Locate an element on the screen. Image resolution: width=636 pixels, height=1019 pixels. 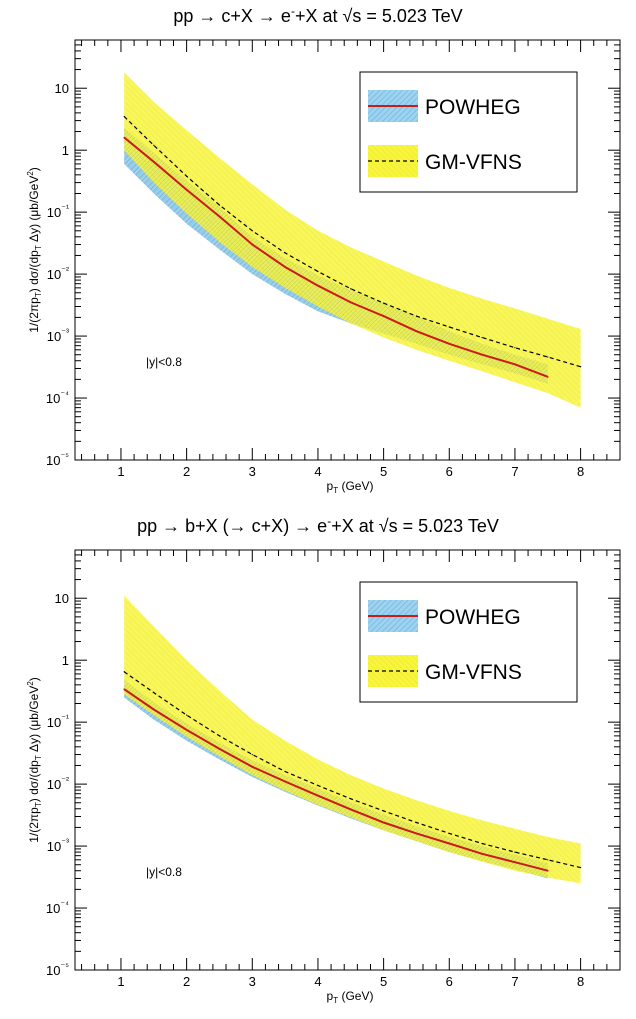
powheg-central-line is located at coordinates (336, 780).